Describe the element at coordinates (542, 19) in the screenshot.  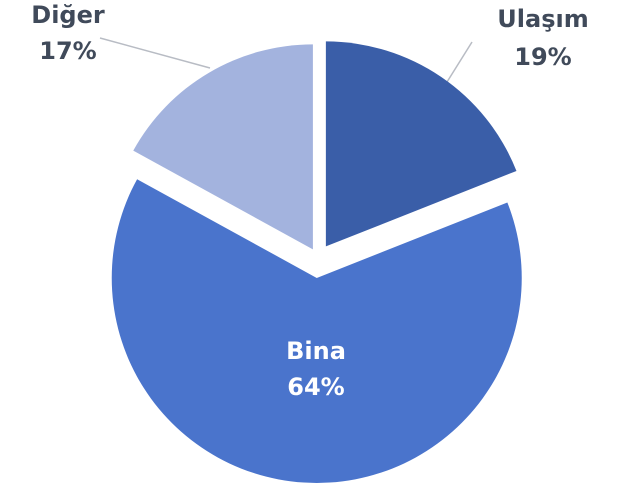
I see `slice-label: Ulaşım` at that location.